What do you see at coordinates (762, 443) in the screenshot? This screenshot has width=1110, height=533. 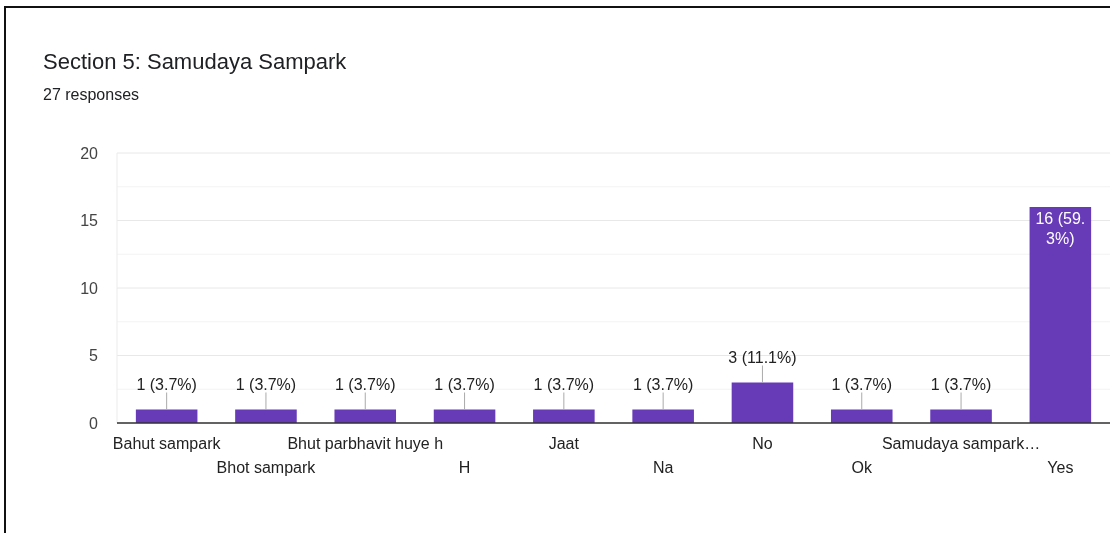 I see `x-tick-label: No` at bounding box center [762, 443].